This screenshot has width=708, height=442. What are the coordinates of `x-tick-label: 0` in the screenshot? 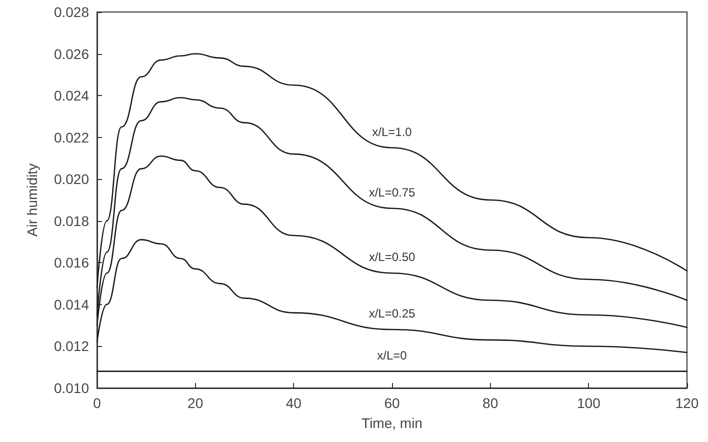 It's located at (97, 403).